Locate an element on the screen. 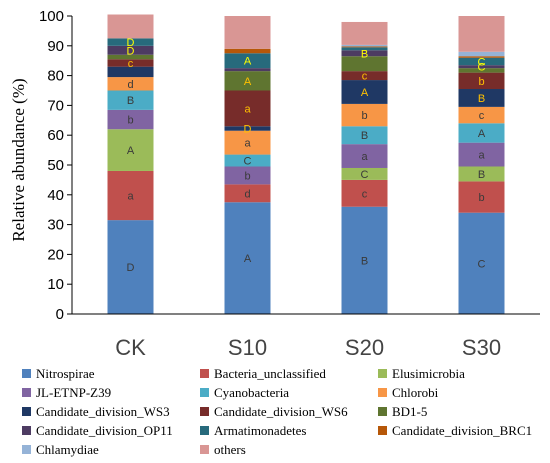  y-tick-label: 0 is located at coordinates (60, 314).